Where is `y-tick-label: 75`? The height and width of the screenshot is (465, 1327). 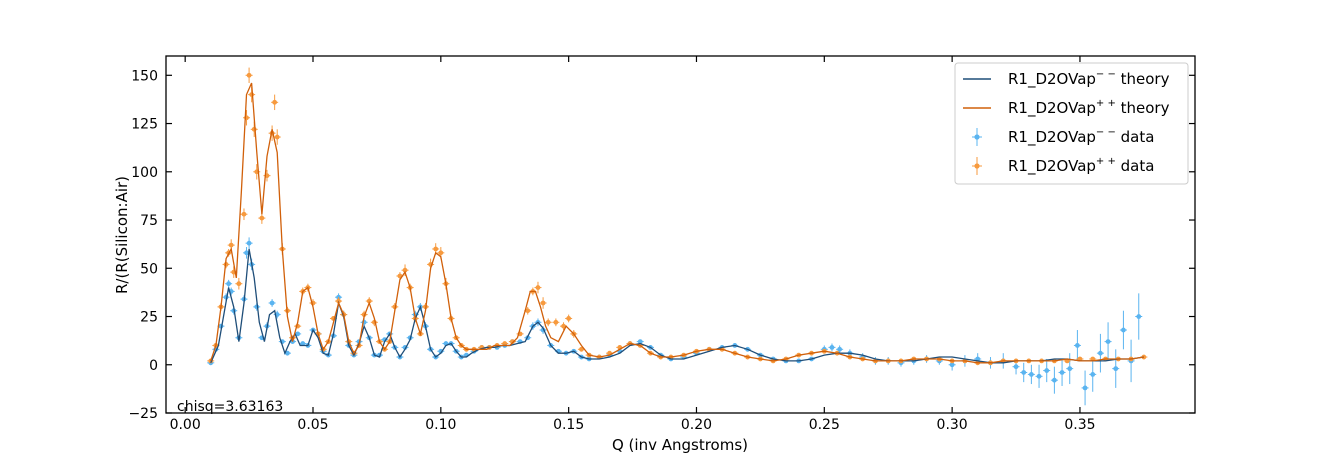 y-tick-label: 75 is located at coordinates (149, 221).